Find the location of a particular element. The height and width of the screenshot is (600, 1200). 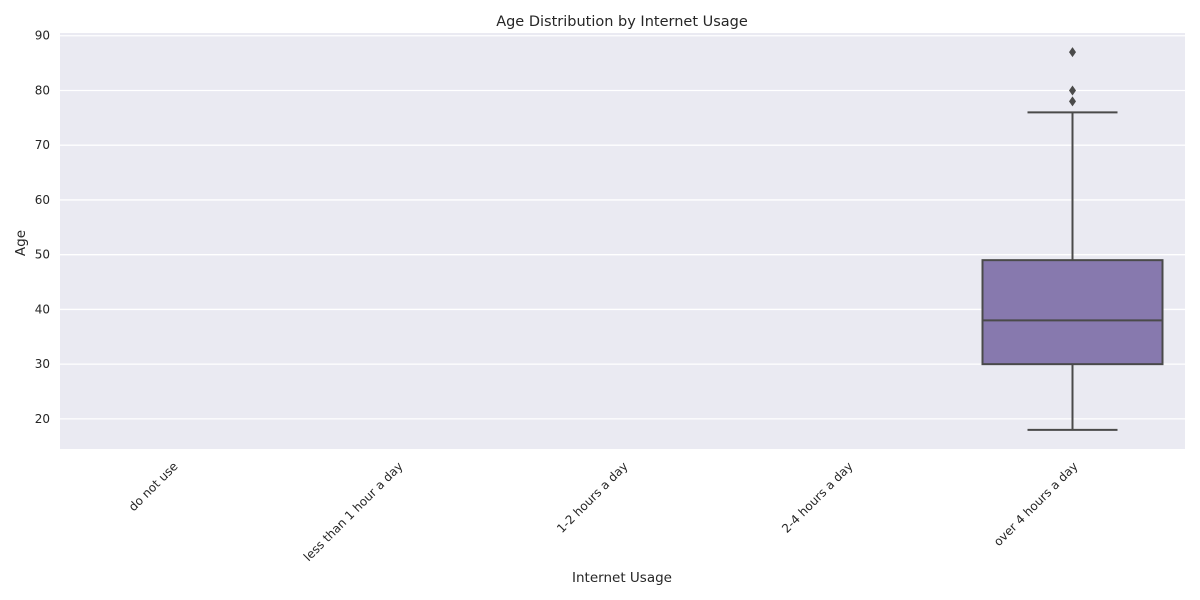

y-tick-label: 40 is located at coordinates (42, 309).